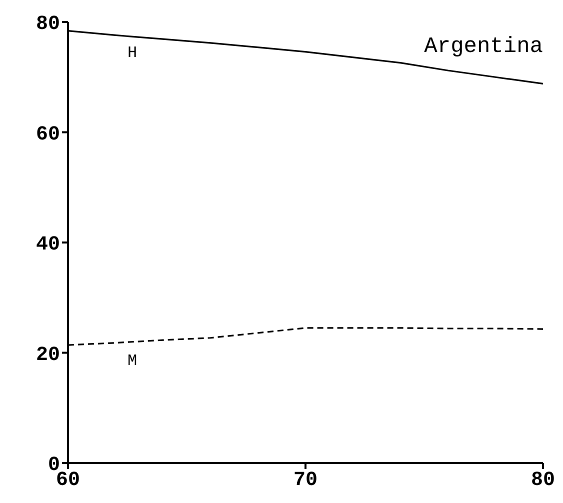  Describe the element at coordinates (48, 24) in the screenshot. I see `y-tick-label: 80` at that location.